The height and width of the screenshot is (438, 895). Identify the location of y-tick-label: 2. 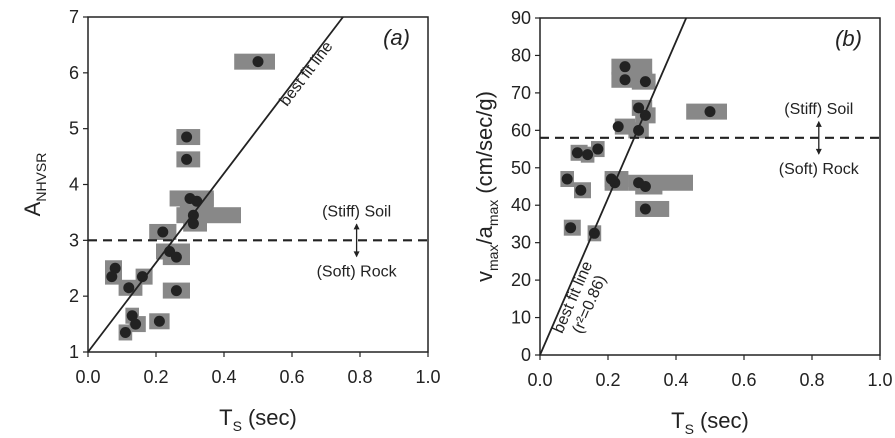
(74, 296).